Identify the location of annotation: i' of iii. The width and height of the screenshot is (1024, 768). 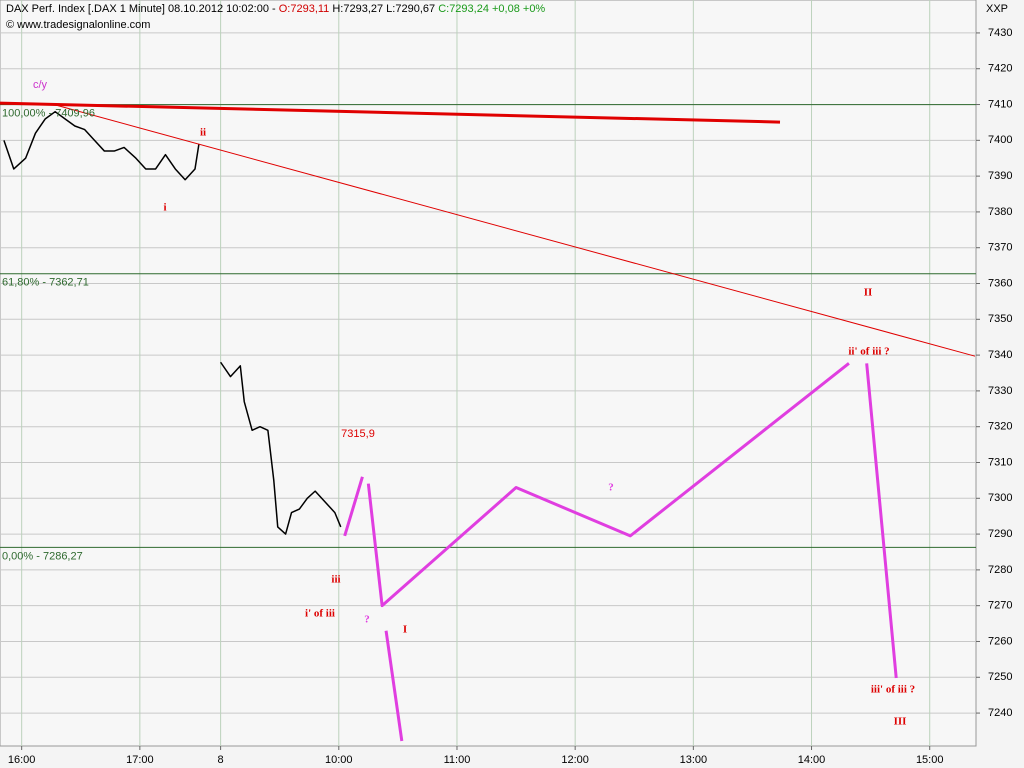
(320, 614).